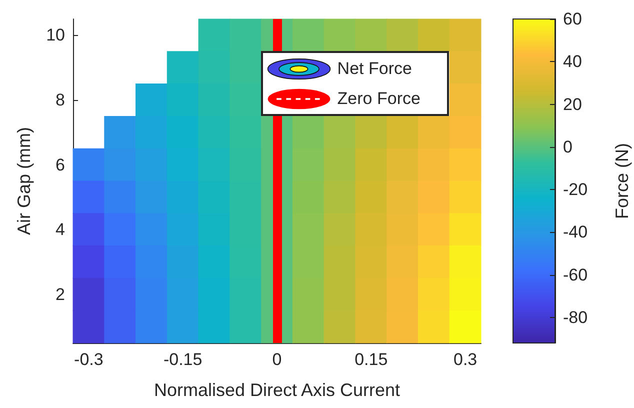 Image resolution: width=634 pixels, height=408 pixels. I want to click on y-axis-title: Air Gap (mm), so click(24, 181).